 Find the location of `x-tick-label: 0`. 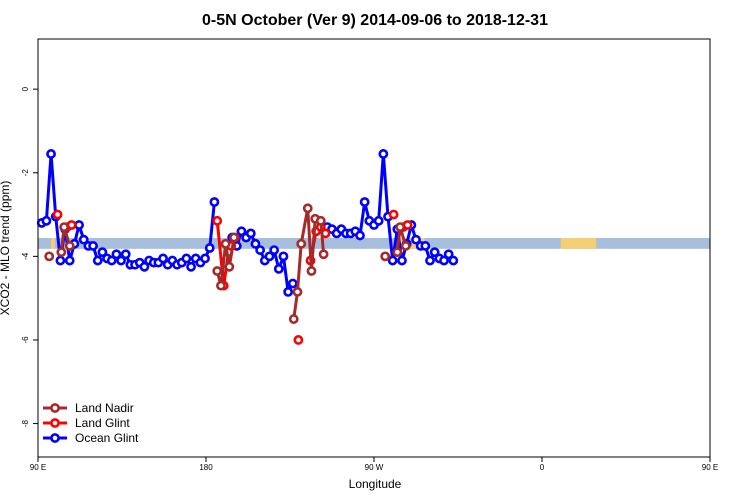

x-tick-label: 0 is located at coordinates (542, 467).